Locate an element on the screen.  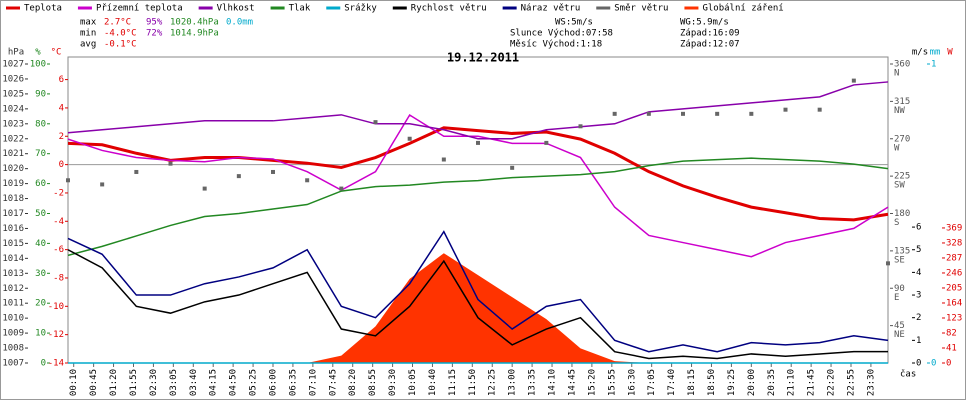
legend-label: Globální záření is located at coordinates (742, 9).